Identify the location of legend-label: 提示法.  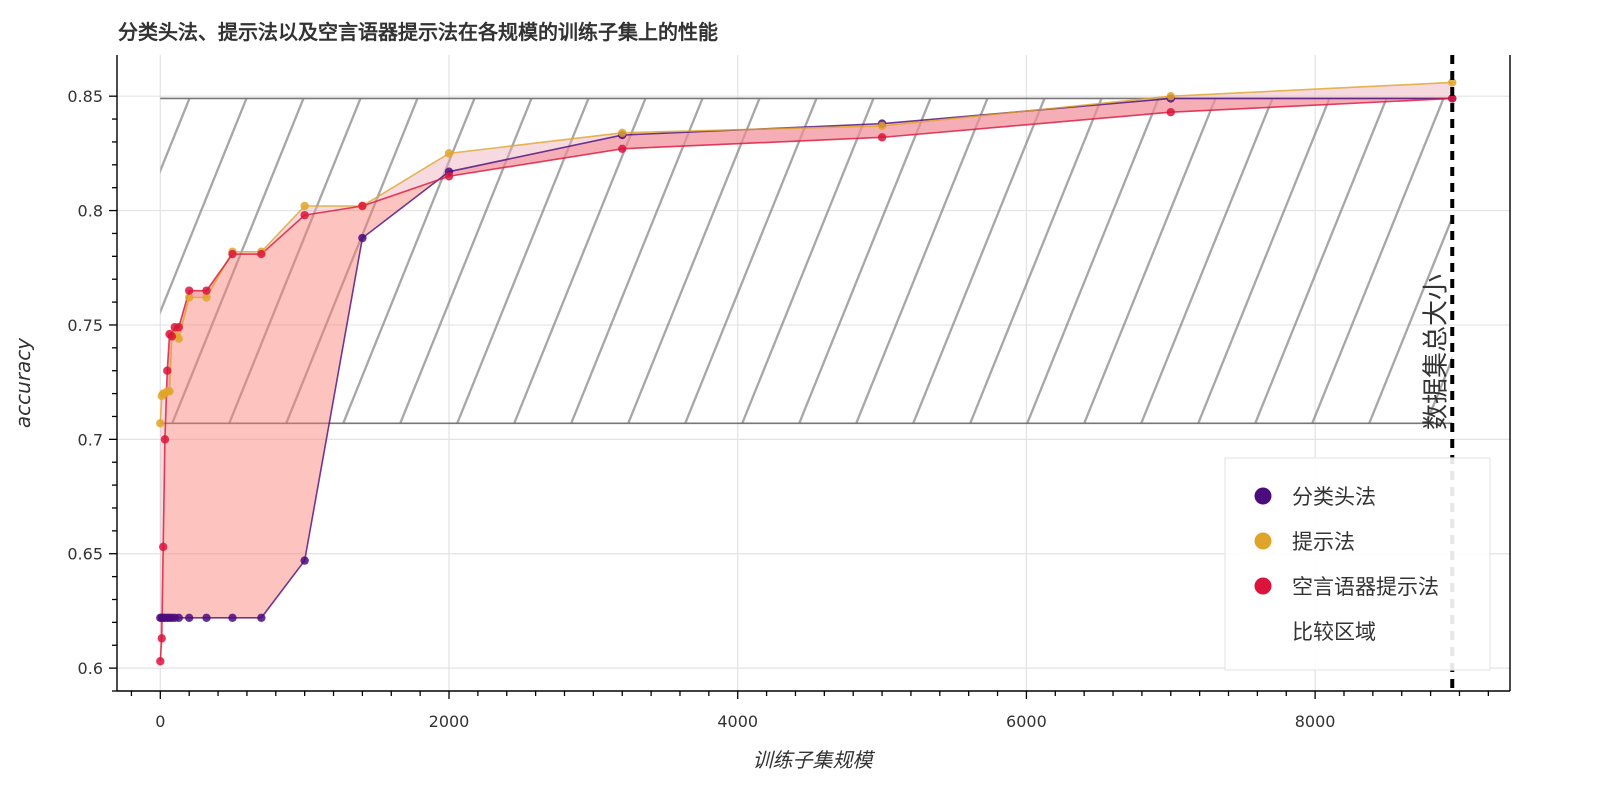
(1323, 542).